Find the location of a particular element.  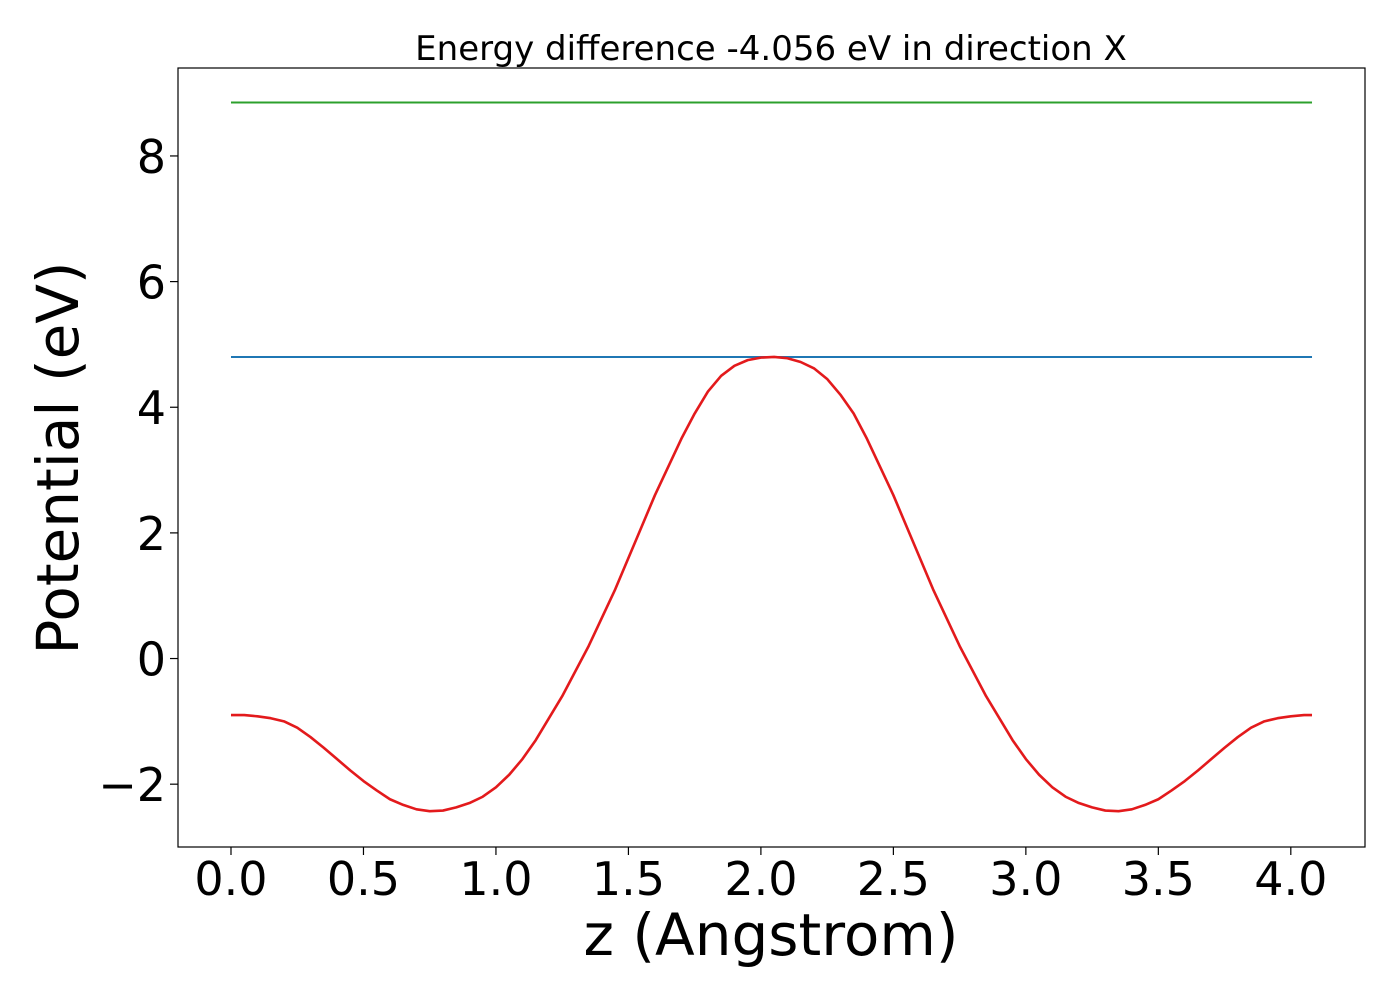

x-tick-label: 4.0 is located at coordinates (1290, 879).